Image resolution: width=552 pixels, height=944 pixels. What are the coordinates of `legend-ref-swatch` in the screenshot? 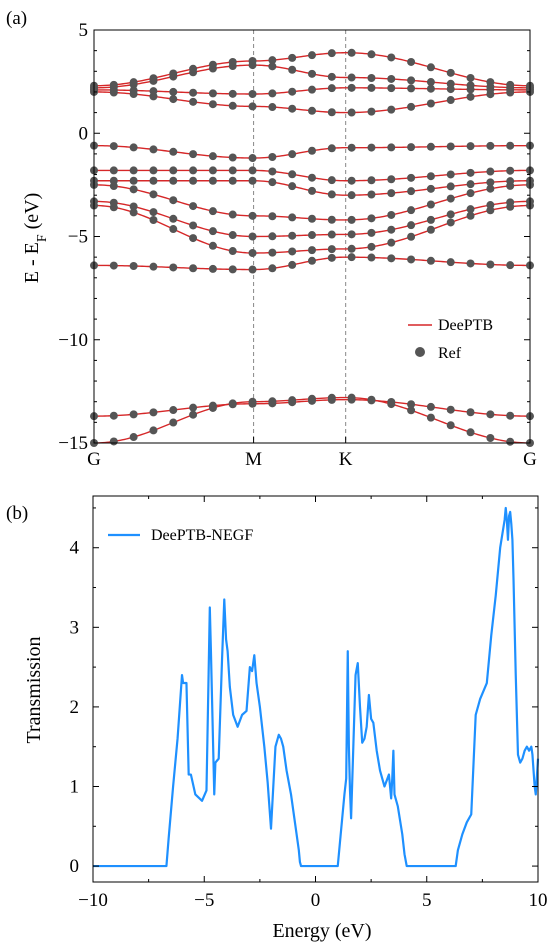 It's located at (420, 352).